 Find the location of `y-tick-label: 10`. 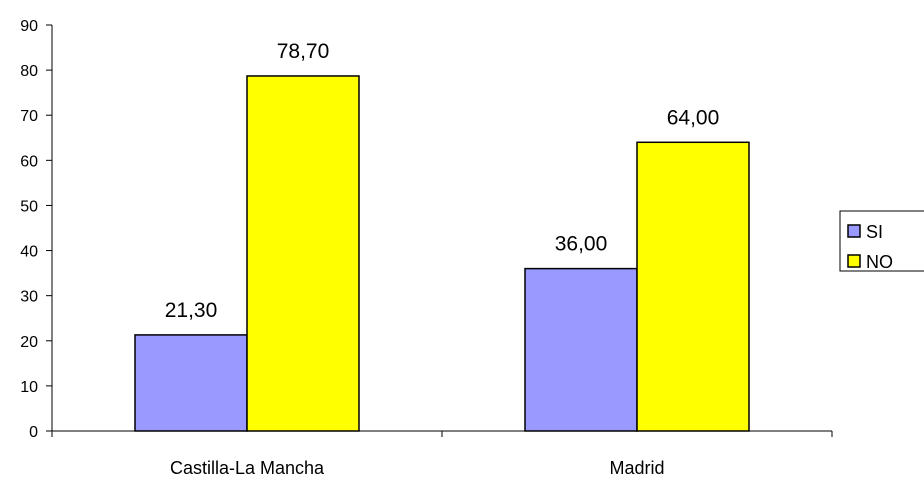

y-tick-label: 10 is located at coordinates (29, 387).